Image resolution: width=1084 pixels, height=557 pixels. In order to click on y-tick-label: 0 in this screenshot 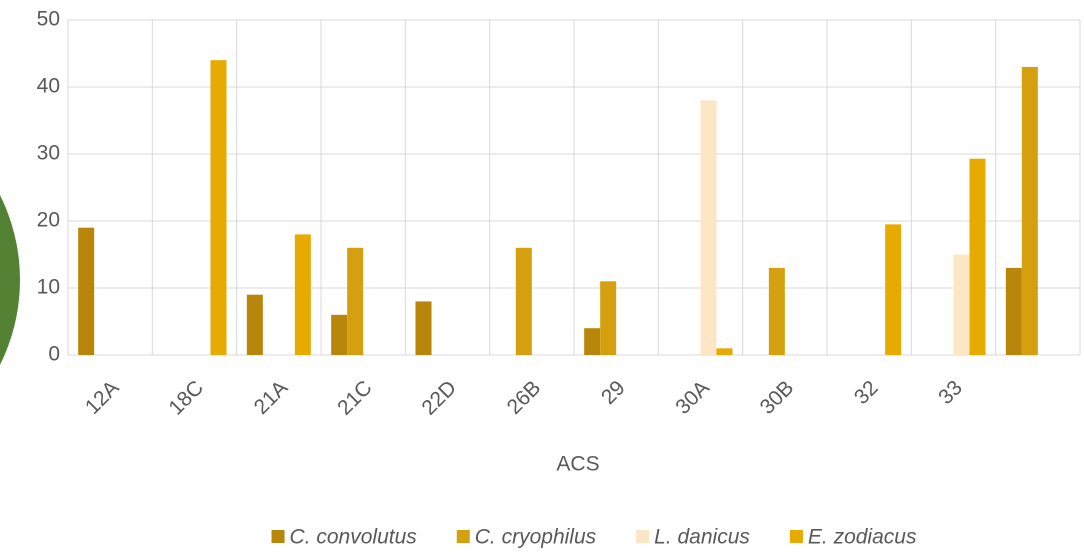, I will do `click(54, 354)`.